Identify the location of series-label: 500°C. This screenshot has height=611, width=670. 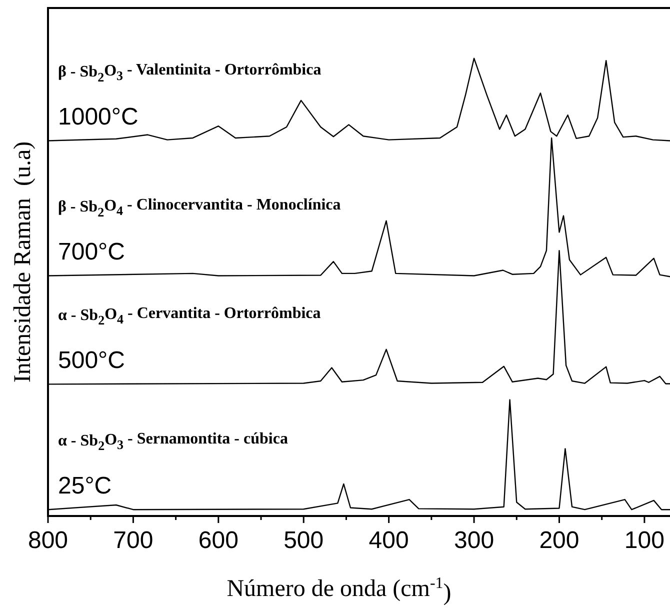
(91, 360).